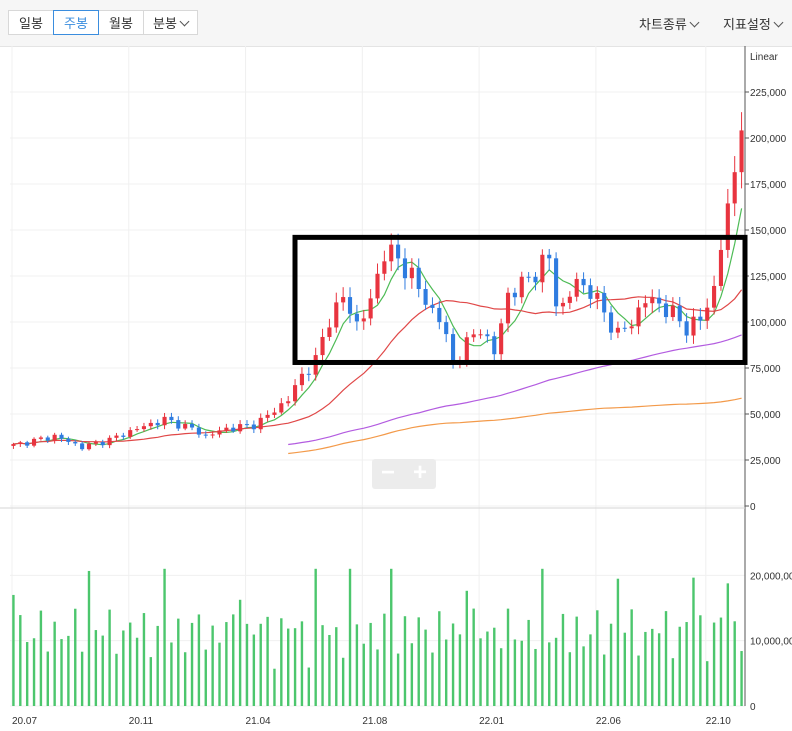 This screenshot has height=731, width=792. Describe the element at coordinates (121, 22) in the screenshot. I see `tab-monthly: 월봉` at that location.